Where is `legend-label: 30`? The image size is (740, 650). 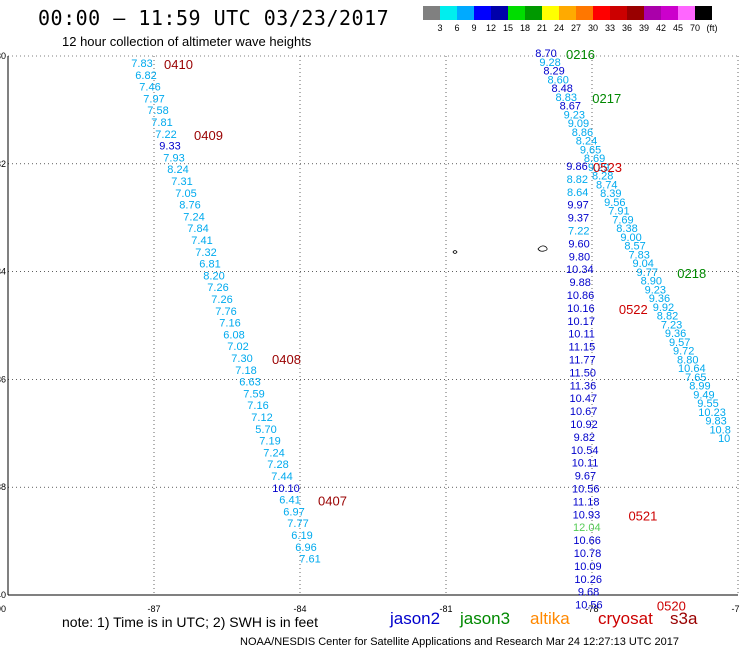 legend-label: 30 is located at coordinates (593, 28).